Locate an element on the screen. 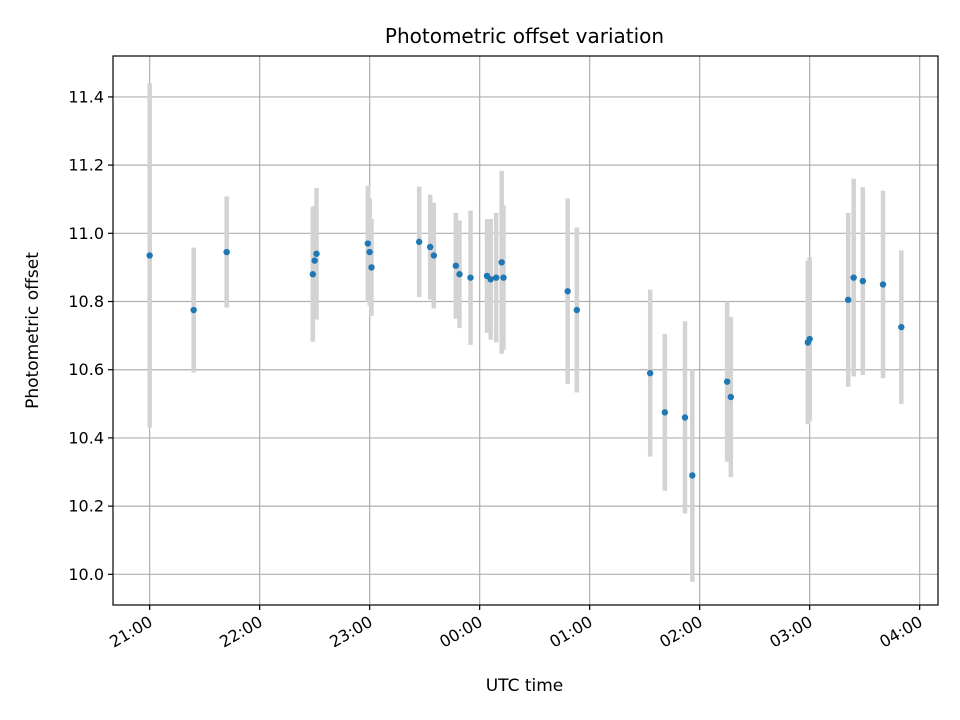 This screenshot has height=720, width=960. x-axis-title: UTC time is located at coordinates (525, 686).